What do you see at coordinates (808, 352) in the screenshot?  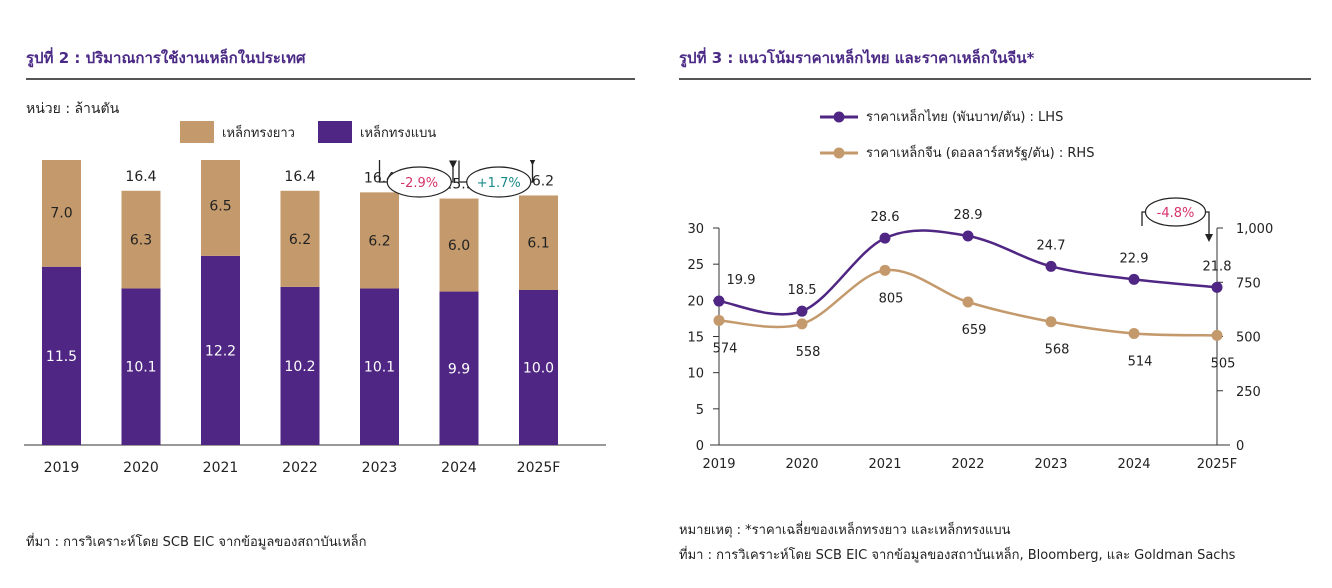 I see `china-value-label: 558` at bounding box center [808, 352].